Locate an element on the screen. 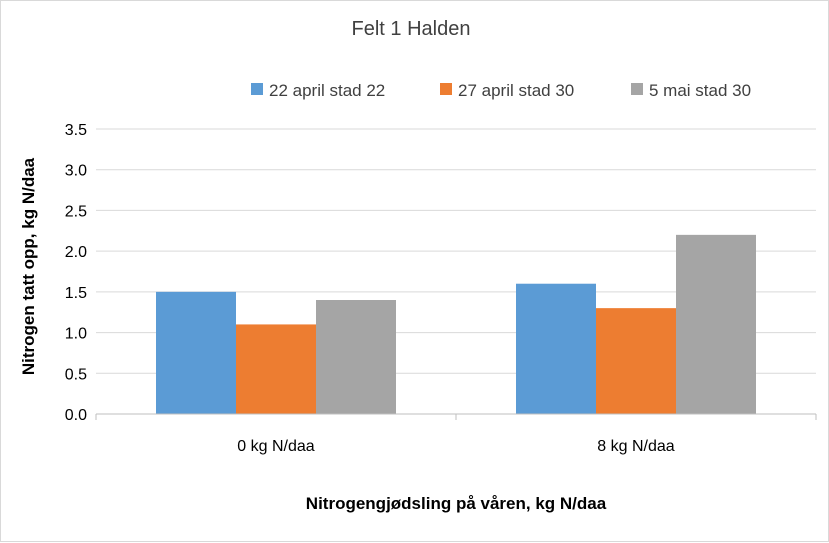 The height and width of the screenshot is (543, 829). y-tick-label: 2.0 is located at coordinates (76, 252).